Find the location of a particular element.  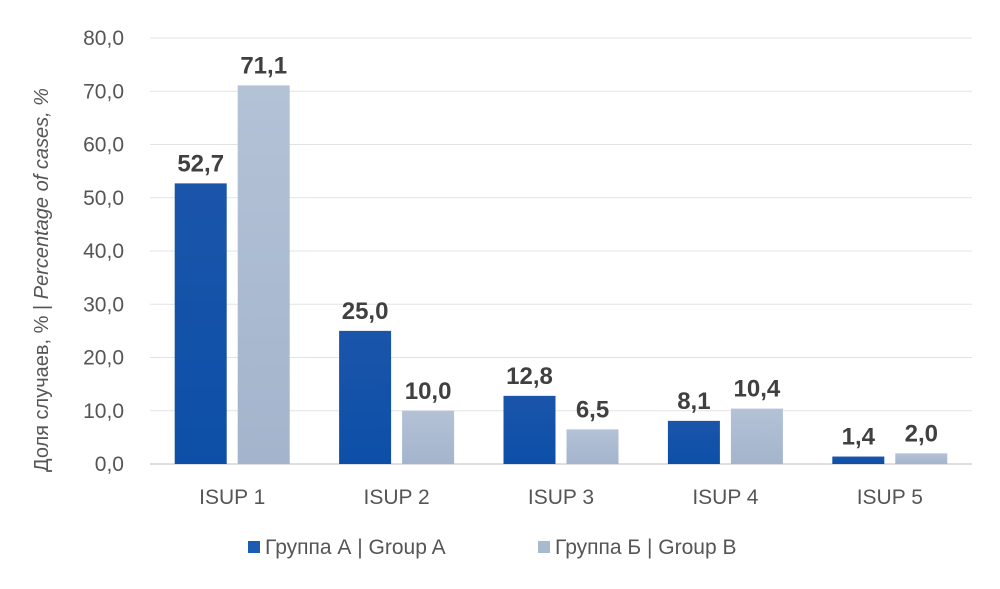

data-label: 10,4 is located at coordinates (757, 389).